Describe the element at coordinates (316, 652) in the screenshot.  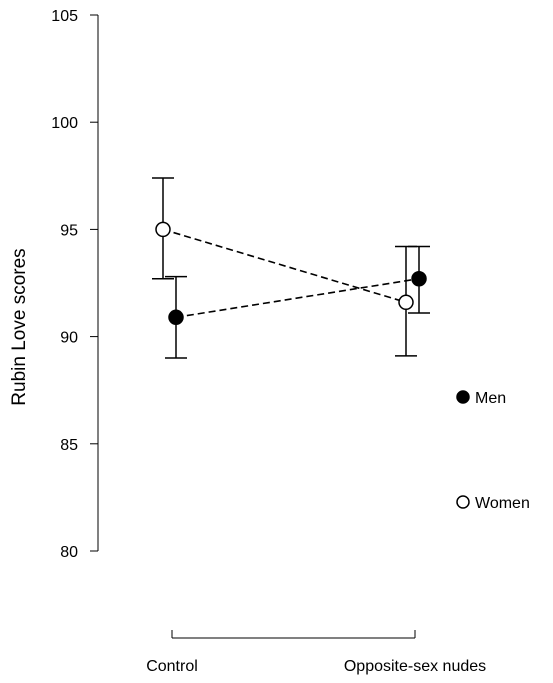
I see `x-axis: Control Opposite-sex nudes` at that location.